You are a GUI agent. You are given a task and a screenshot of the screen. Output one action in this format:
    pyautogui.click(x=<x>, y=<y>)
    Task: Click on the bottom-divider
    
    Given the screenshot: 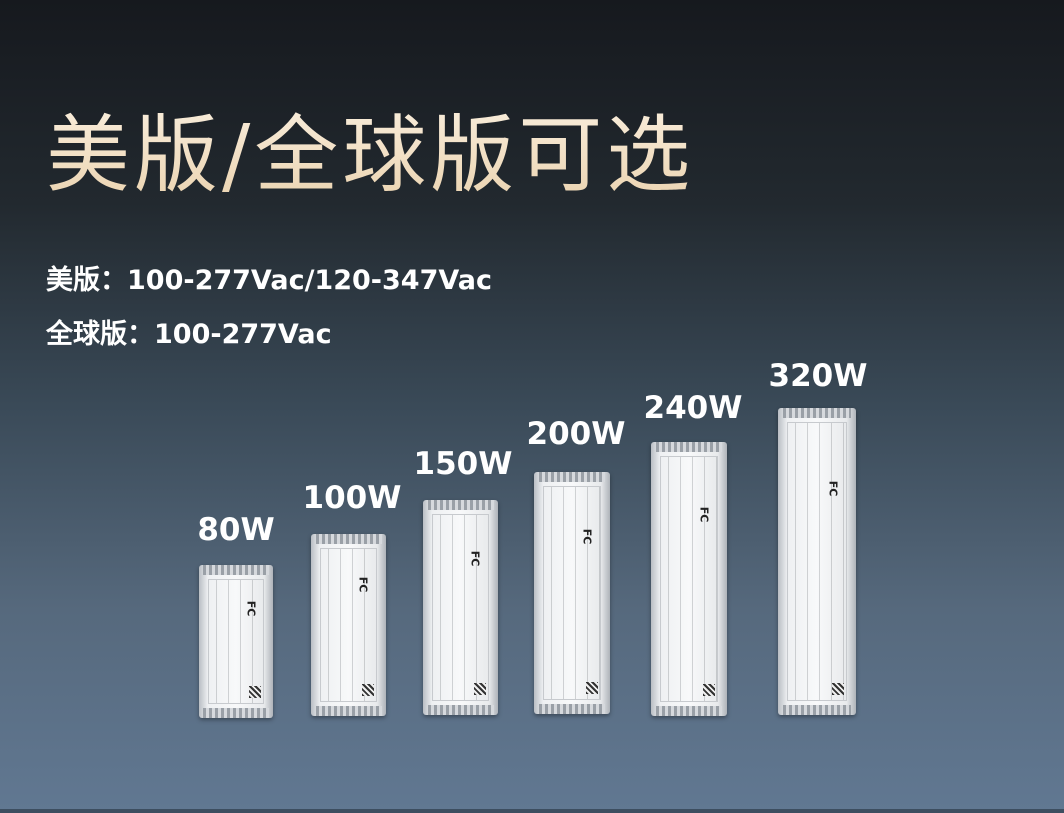 What is the action you would take?
    pyautogui.click(x=532, y=811)
    